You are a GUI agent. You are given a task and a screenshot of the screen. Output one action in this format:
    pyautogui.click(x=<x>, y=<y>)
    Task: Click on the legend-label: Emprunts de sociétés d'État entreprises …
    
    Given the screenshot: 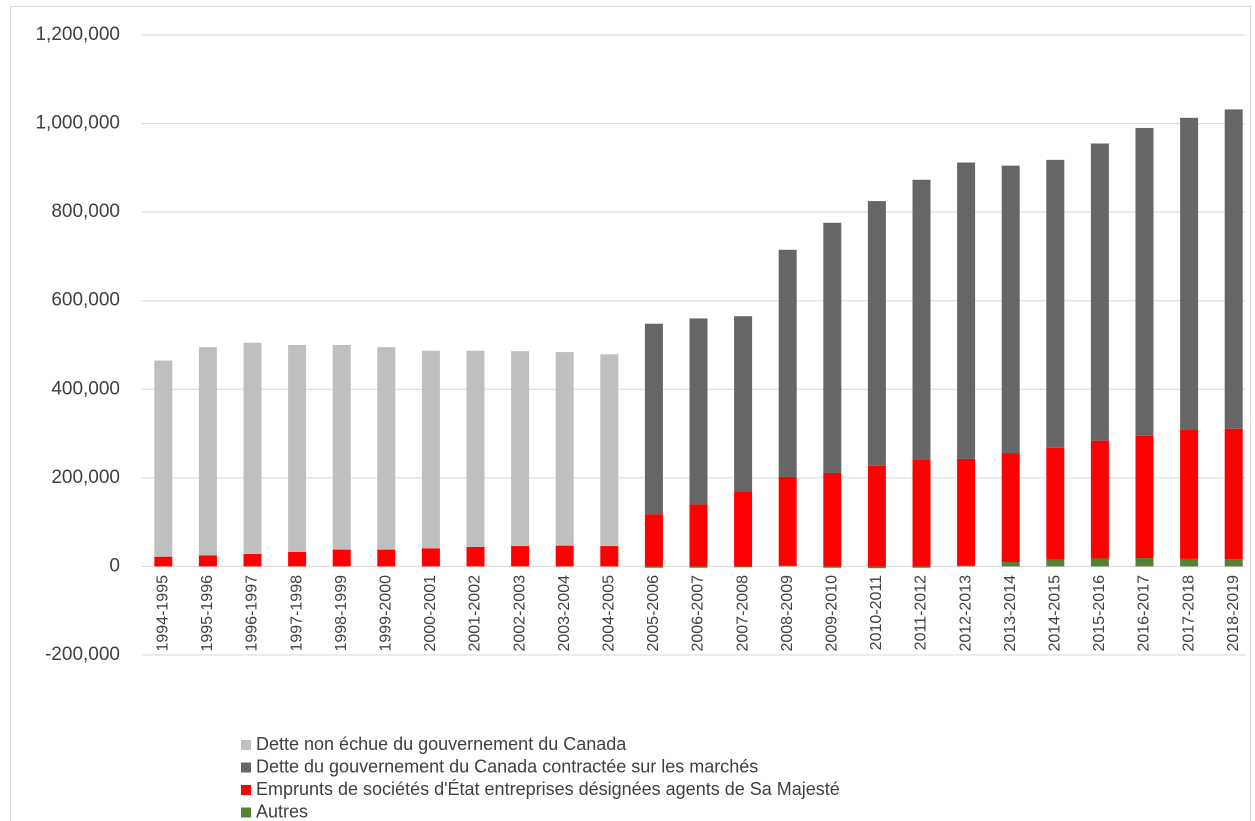 What is the action you would take?
    pyautogui.click(x=548, y=789)
    